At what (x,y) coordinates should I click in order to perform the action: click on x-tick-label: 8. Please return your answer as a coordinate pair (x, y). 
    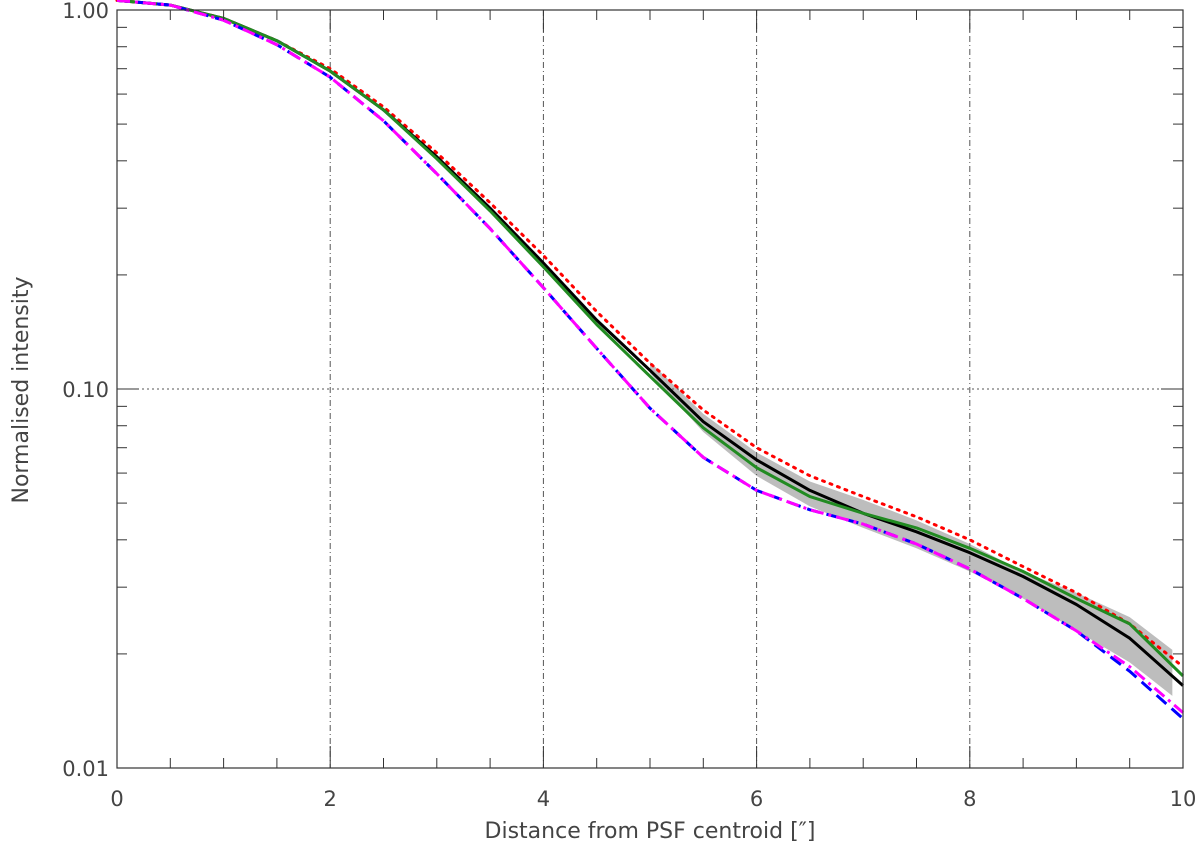
    Looking at the image, I should click on (969, 799).